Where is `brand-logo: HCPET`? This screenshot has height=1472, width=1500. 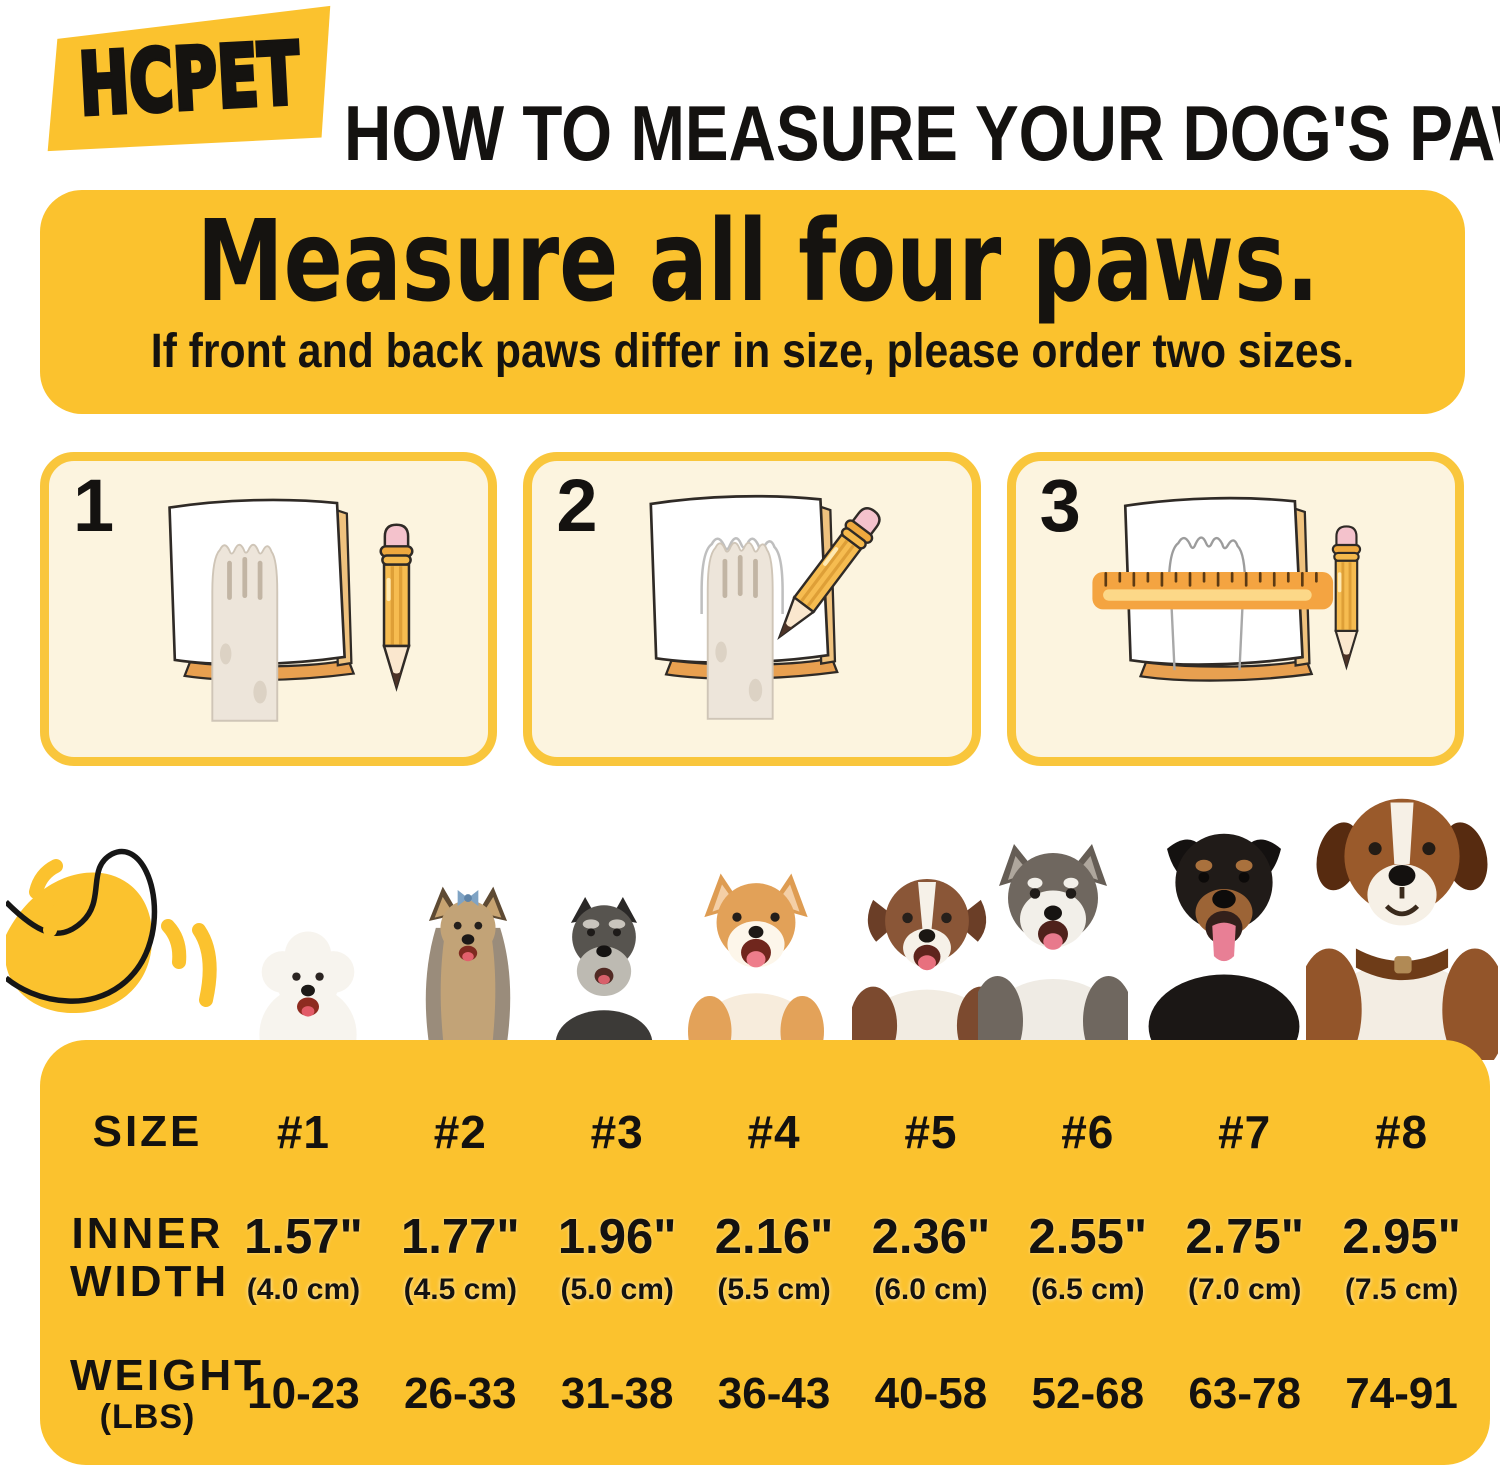 brand-logo: HCPET is located at coordinates (188, 79).